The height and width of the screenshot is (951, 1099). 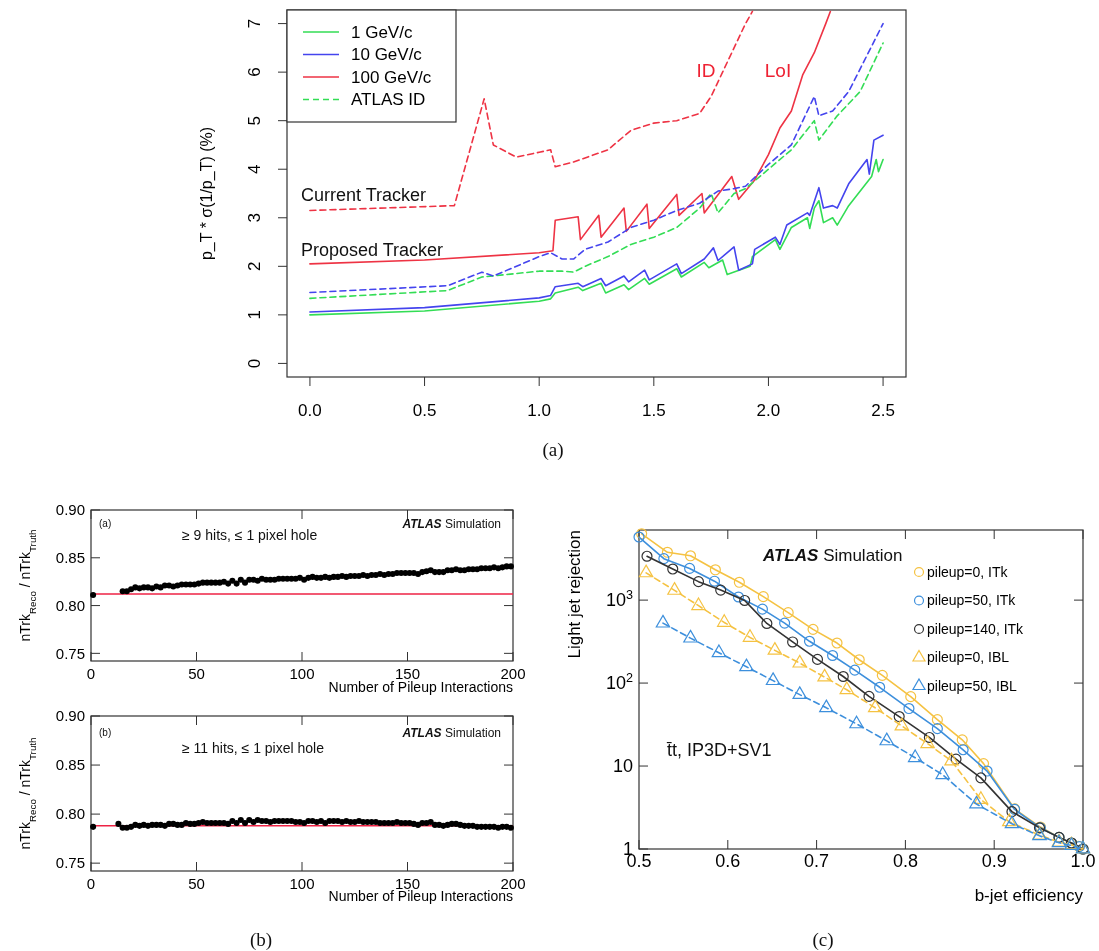 What do you see at coordinates (207, 193) in the screenshot?
I see `y-axis-title: p_T * σ(1/p_T) (%)` at bounding box center [207, 193].